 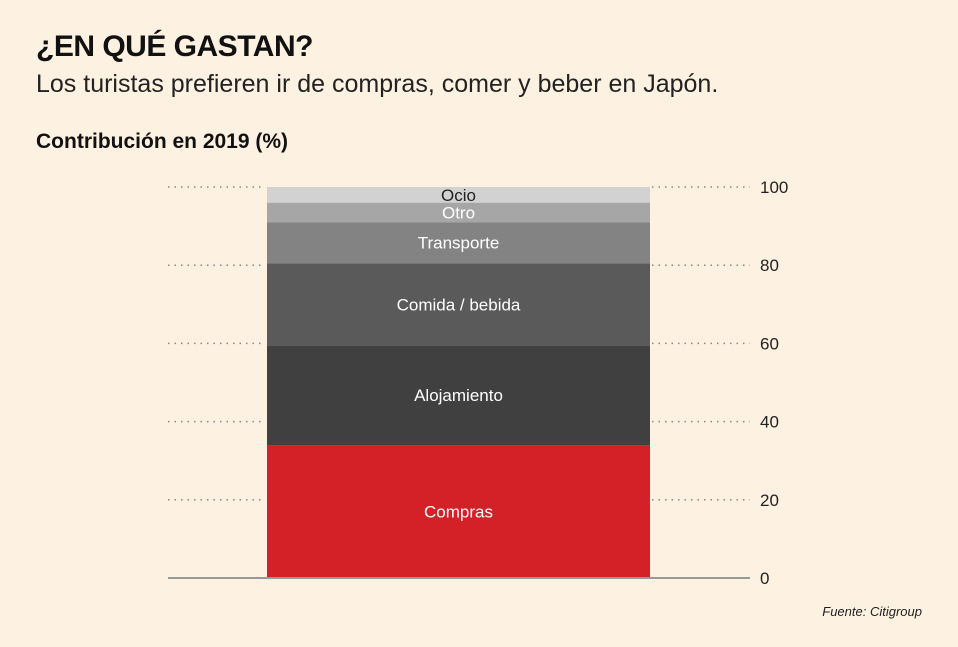 What do you see at coordinates (769, 500) in the screenshot?
I see `y-tick-label: 20` at bounding box center [769, 500].